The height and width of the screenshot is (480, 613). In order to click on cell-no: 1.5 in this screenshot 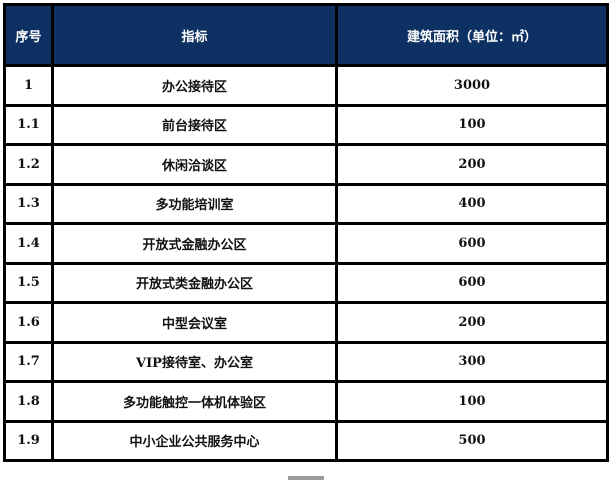, I will do `click(28, 282)`.